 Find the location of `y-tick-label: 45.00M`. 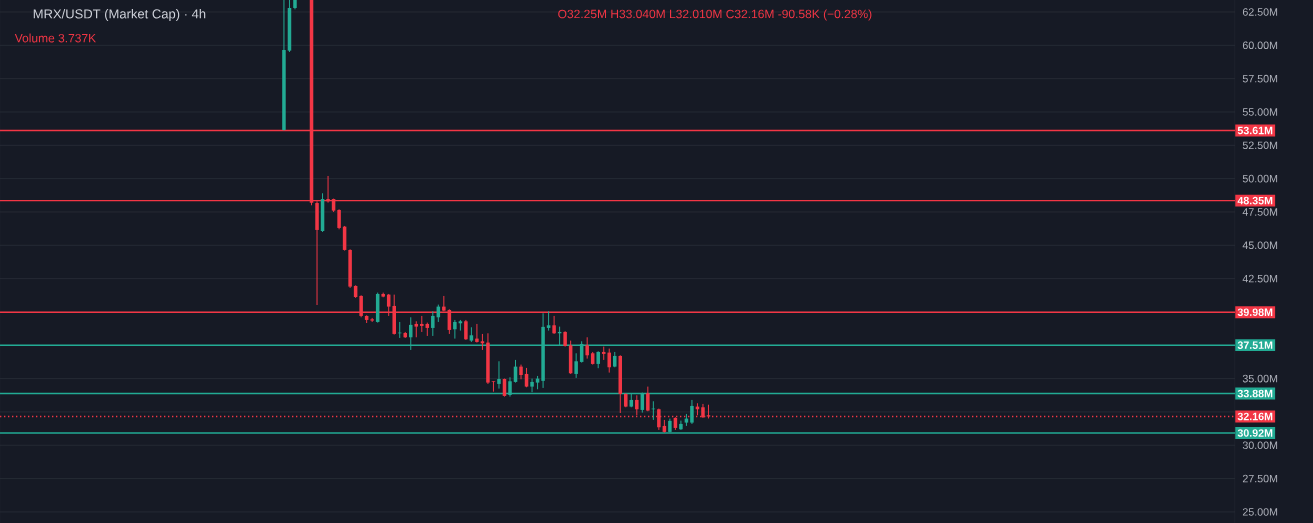

y-tick-label: 45.00M is located at coordinates (1260, 245).